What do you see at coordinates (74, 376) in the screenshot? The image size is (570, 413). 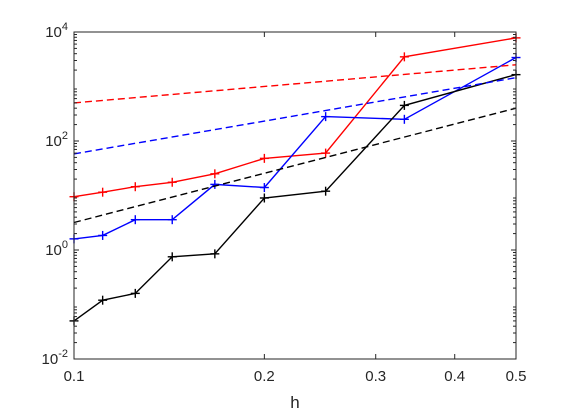 I see `x-tick-label: 0.1` at bounding box center [74, 376].